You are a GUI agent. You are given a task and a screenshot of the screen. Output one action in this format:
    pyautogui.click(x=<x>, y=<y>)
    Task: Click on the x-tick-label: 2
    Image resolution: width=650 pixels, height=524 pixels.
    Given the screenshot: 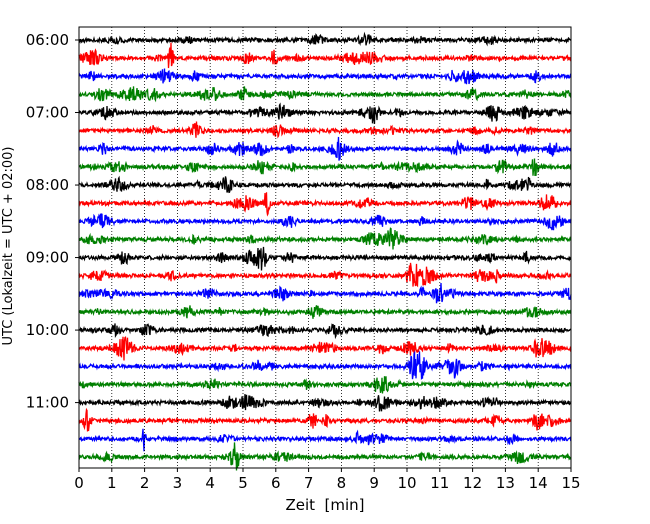 What is the action you would take?
    pyautogui.click(x=145, y=483)
    